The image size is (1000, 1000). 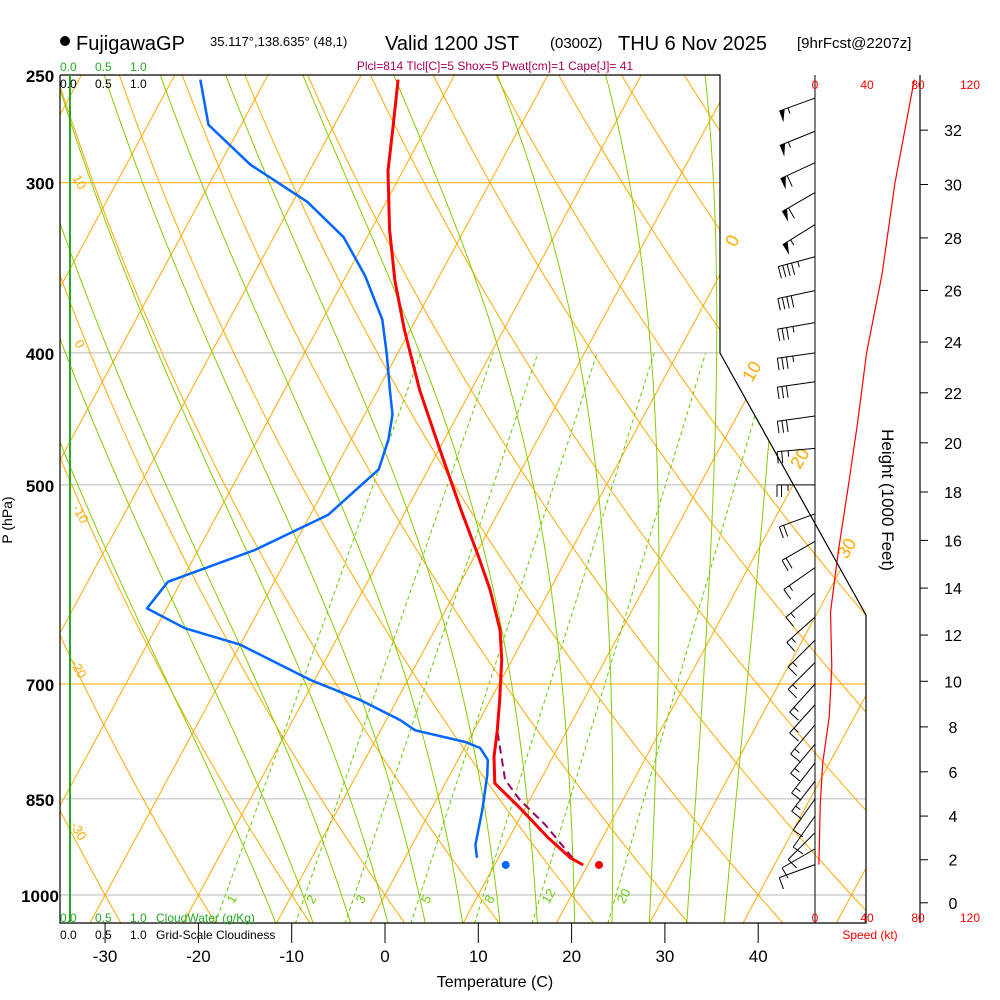 What do you see at coordinates (732, 240) in the screenshot?
I see `isotherm-label: 0` at bounding box center [732, 240].